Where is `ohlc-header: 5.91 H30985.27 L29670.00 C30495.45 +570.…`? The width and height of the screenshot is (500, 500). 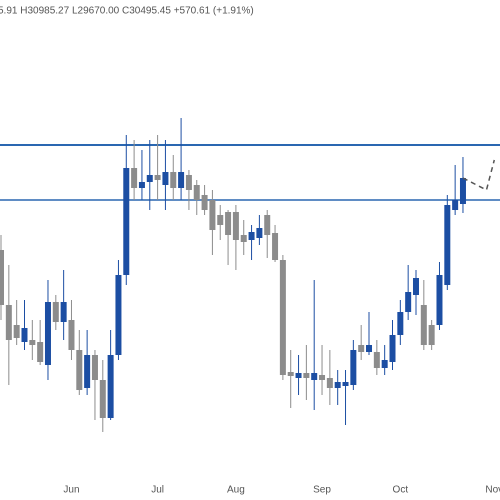
ohlc-header: 5.91 H30985.27 L29670.00 C30495.45 +570.… is located at coordinates (127, 11).